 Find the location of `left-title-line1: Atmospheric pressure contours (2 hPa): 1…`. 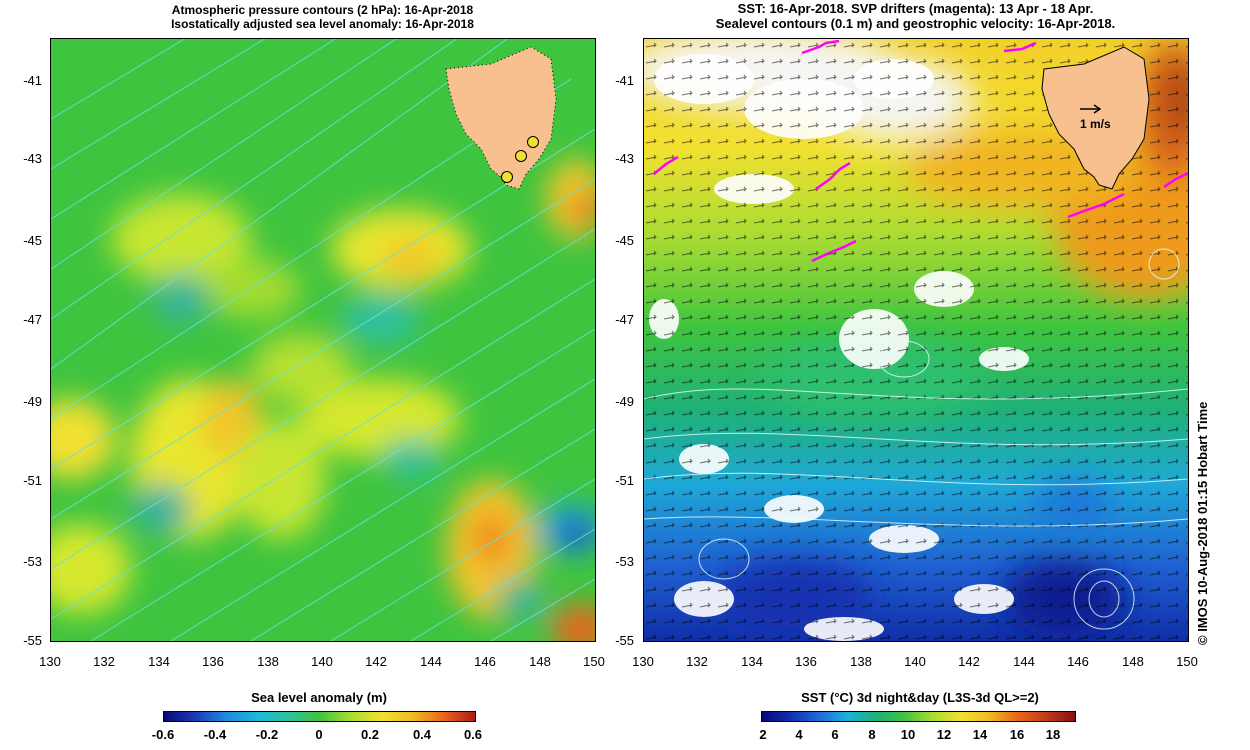

left-title-line1: Atmospheric pressure contours (2 hPa): 1… is located at coordinates (322, 10).